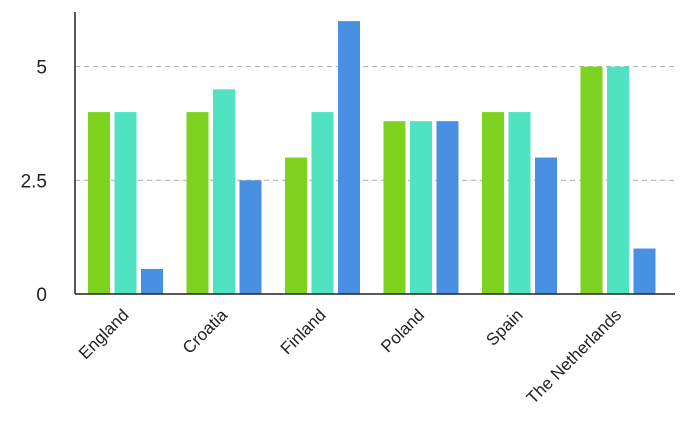 This screenshot has height=445, width=687. Describe the element at coordinates (504, 327) in the screenshot. I see `x-tick-label: Spain` at that location.